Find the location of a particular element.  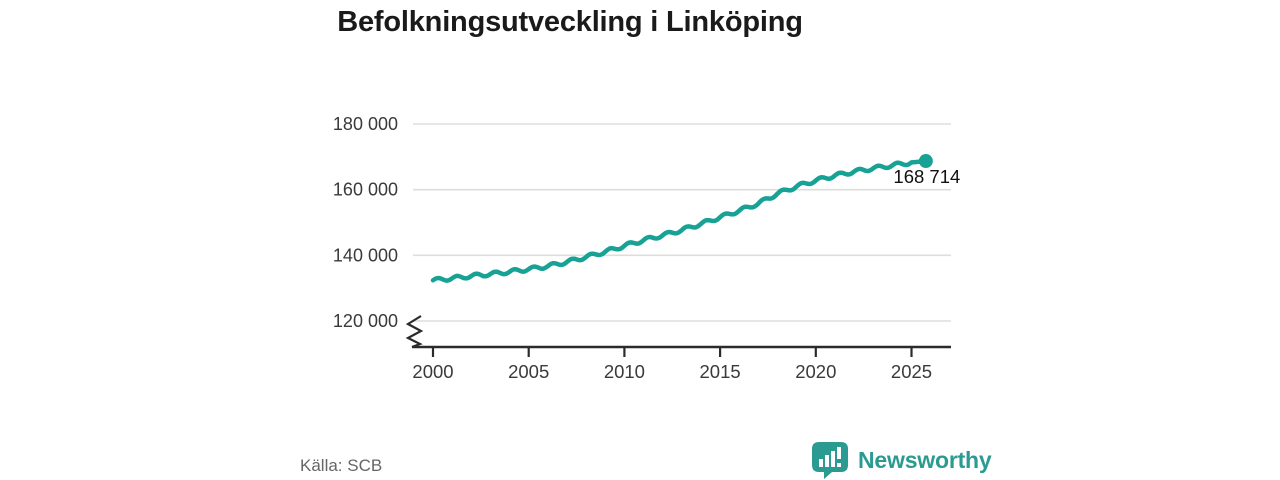

source-note: Källa: SCB is located at coordinates (341, 465).